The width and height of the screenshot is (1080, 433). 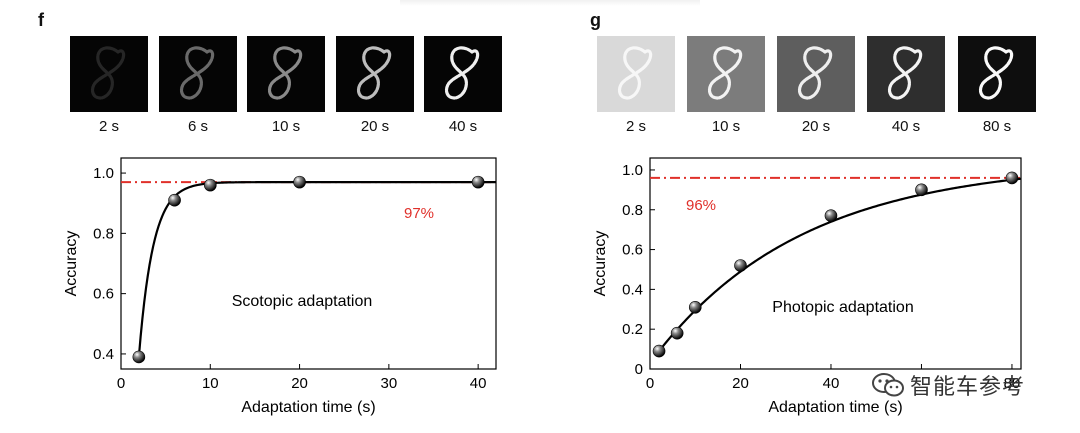 What do you see at coordinates (419, 213) in the screenshot?
I see `reference-line-label: 97%` at bounding box center [419, 213].